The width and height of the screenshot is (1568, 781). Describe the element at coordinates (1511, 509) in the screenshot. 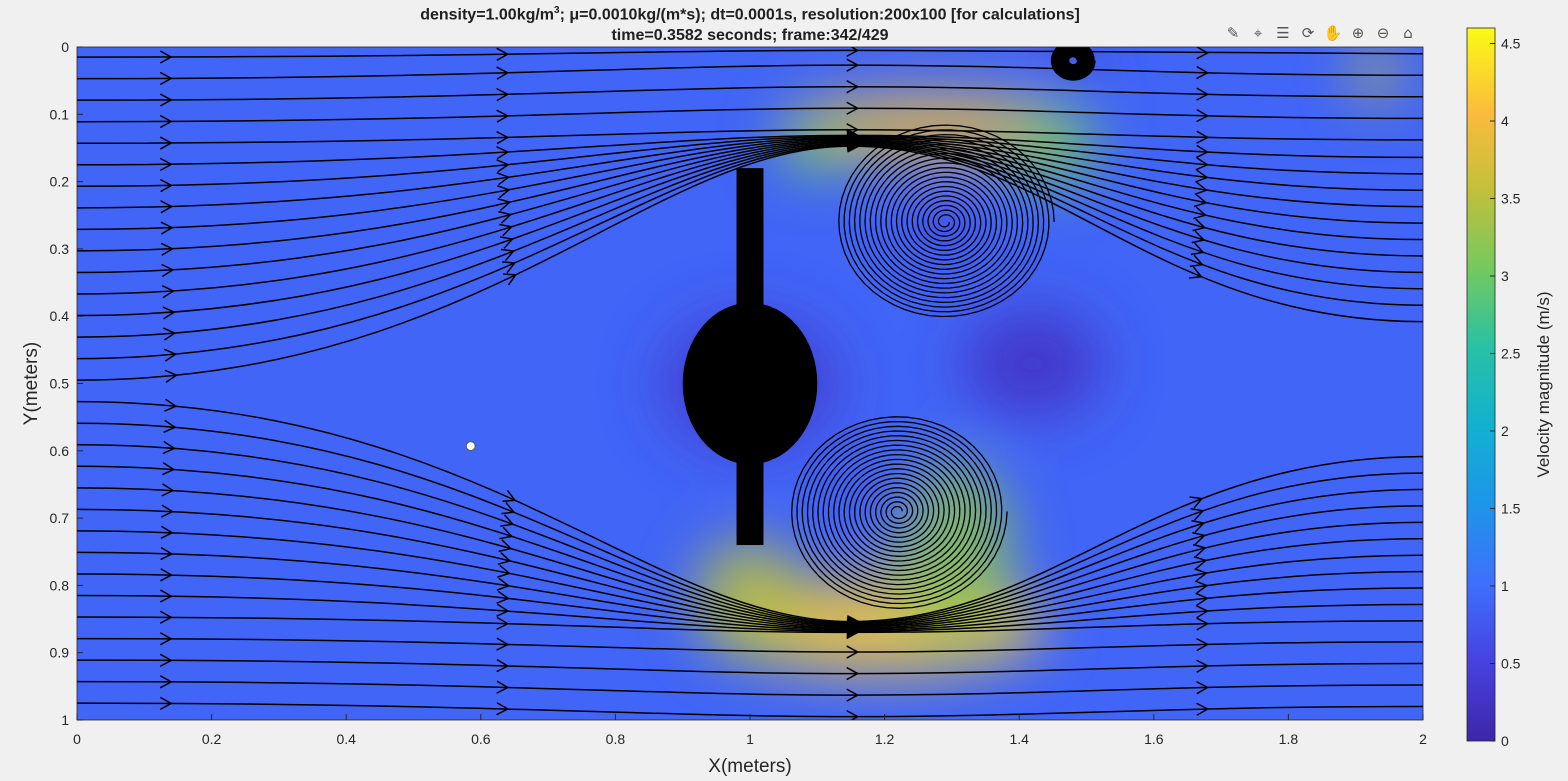

I see `colorbar-tick-label: 1.5` at that location.